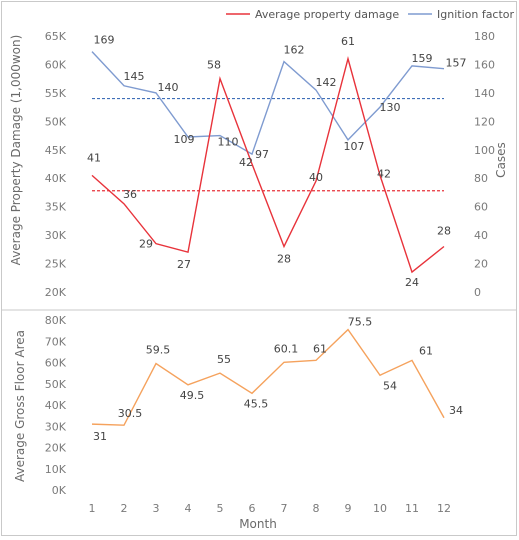 This screenshot has height=540, width=519. What do you see at coordinates (476, 14) in the screenshot?
I see `legend-label-ignition: Ignition factor` at bounding box center [476, 14].